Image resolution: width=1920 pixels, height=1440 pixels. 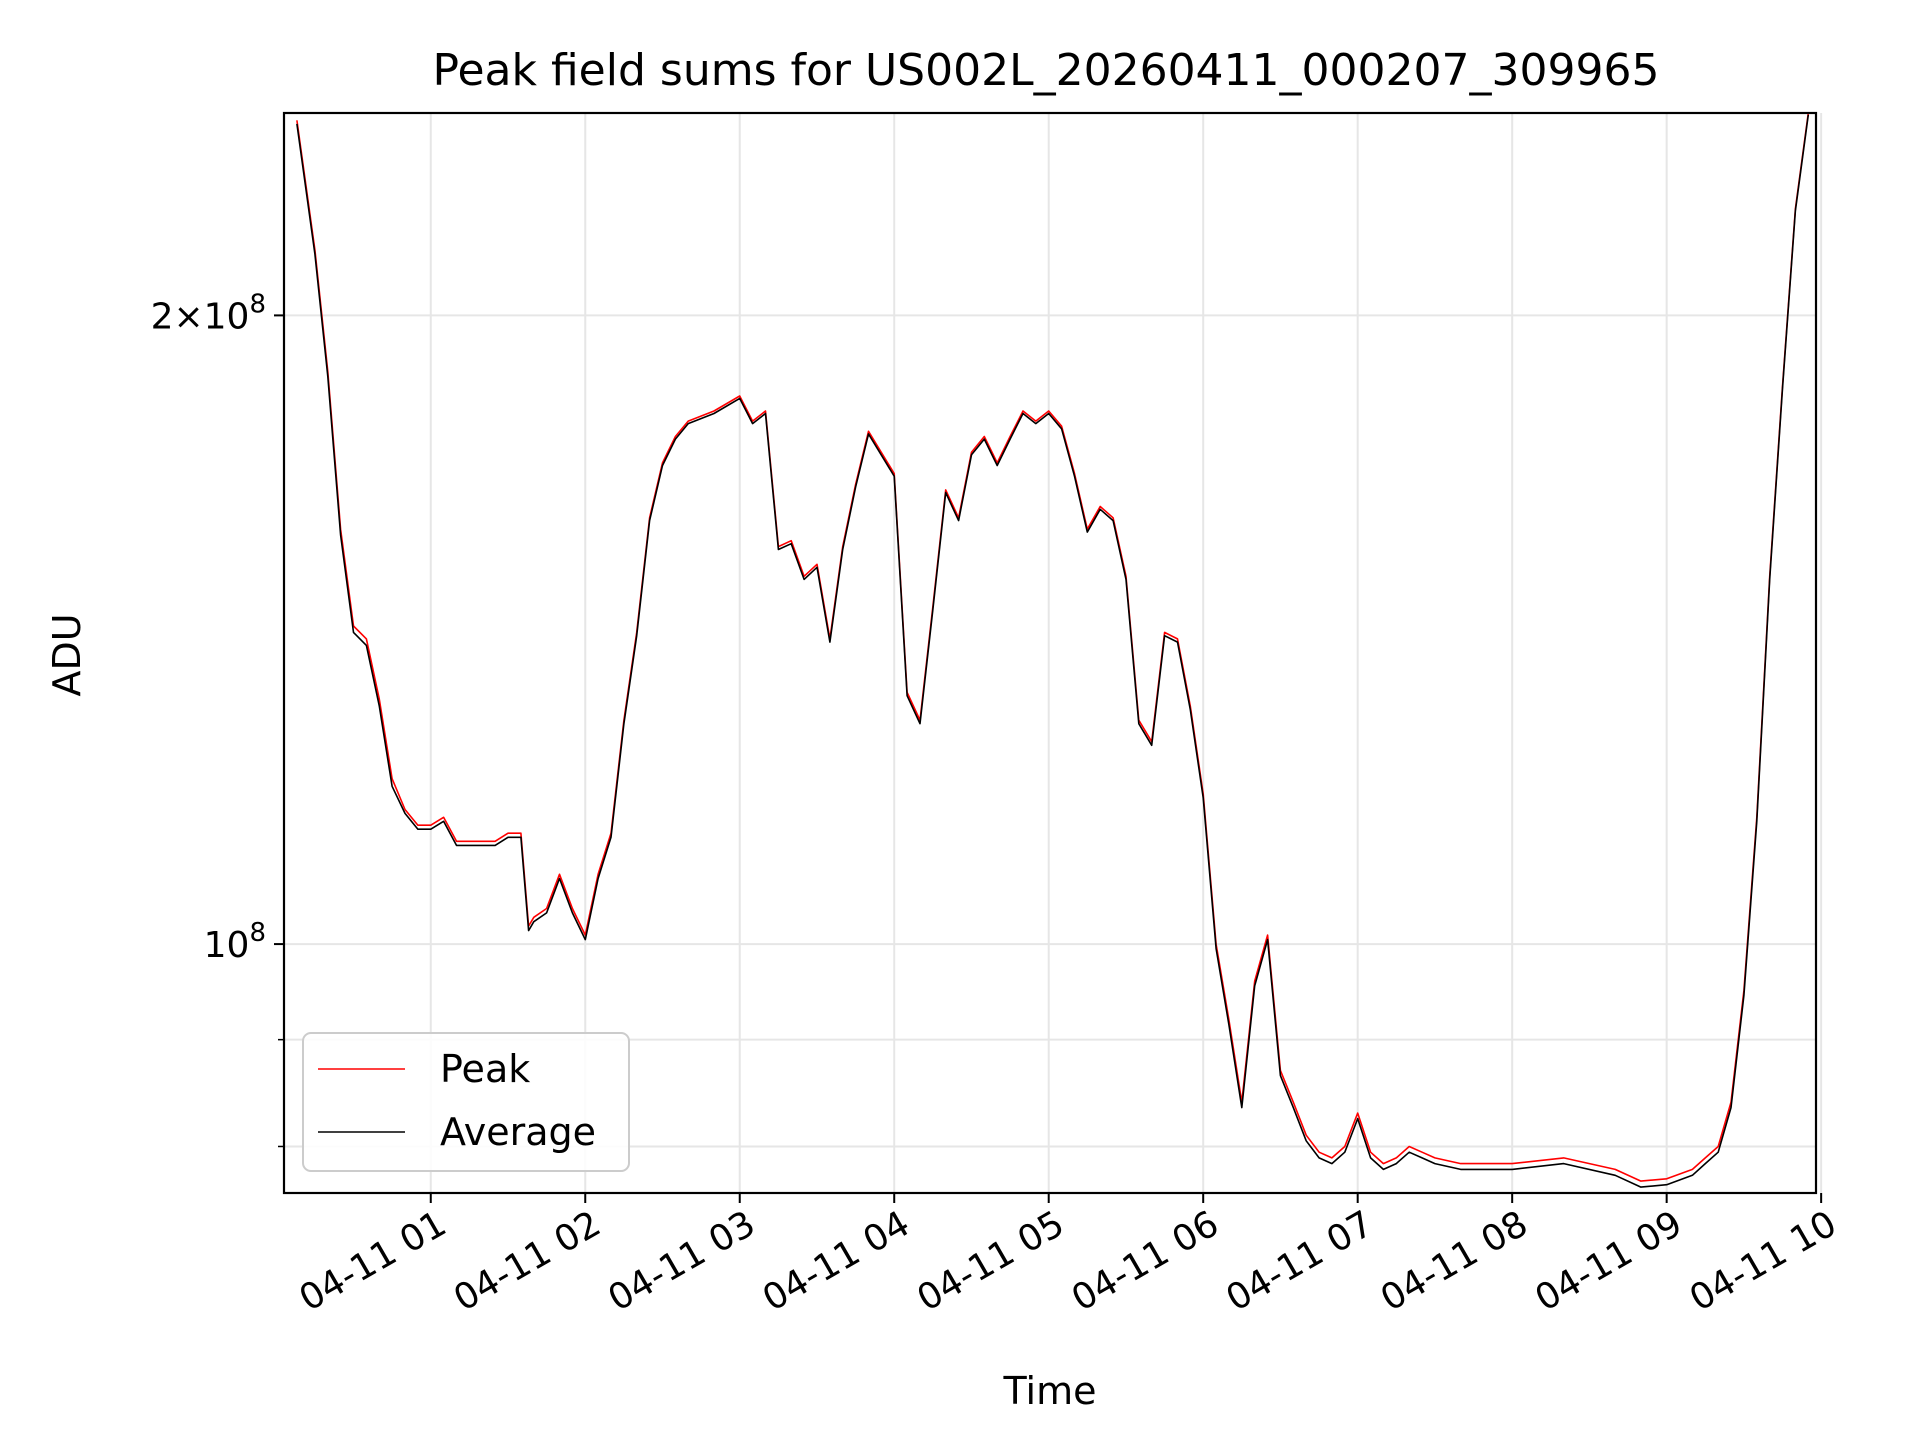 I want to click on legend-label-average: Average, so click(x=518, y=1132).